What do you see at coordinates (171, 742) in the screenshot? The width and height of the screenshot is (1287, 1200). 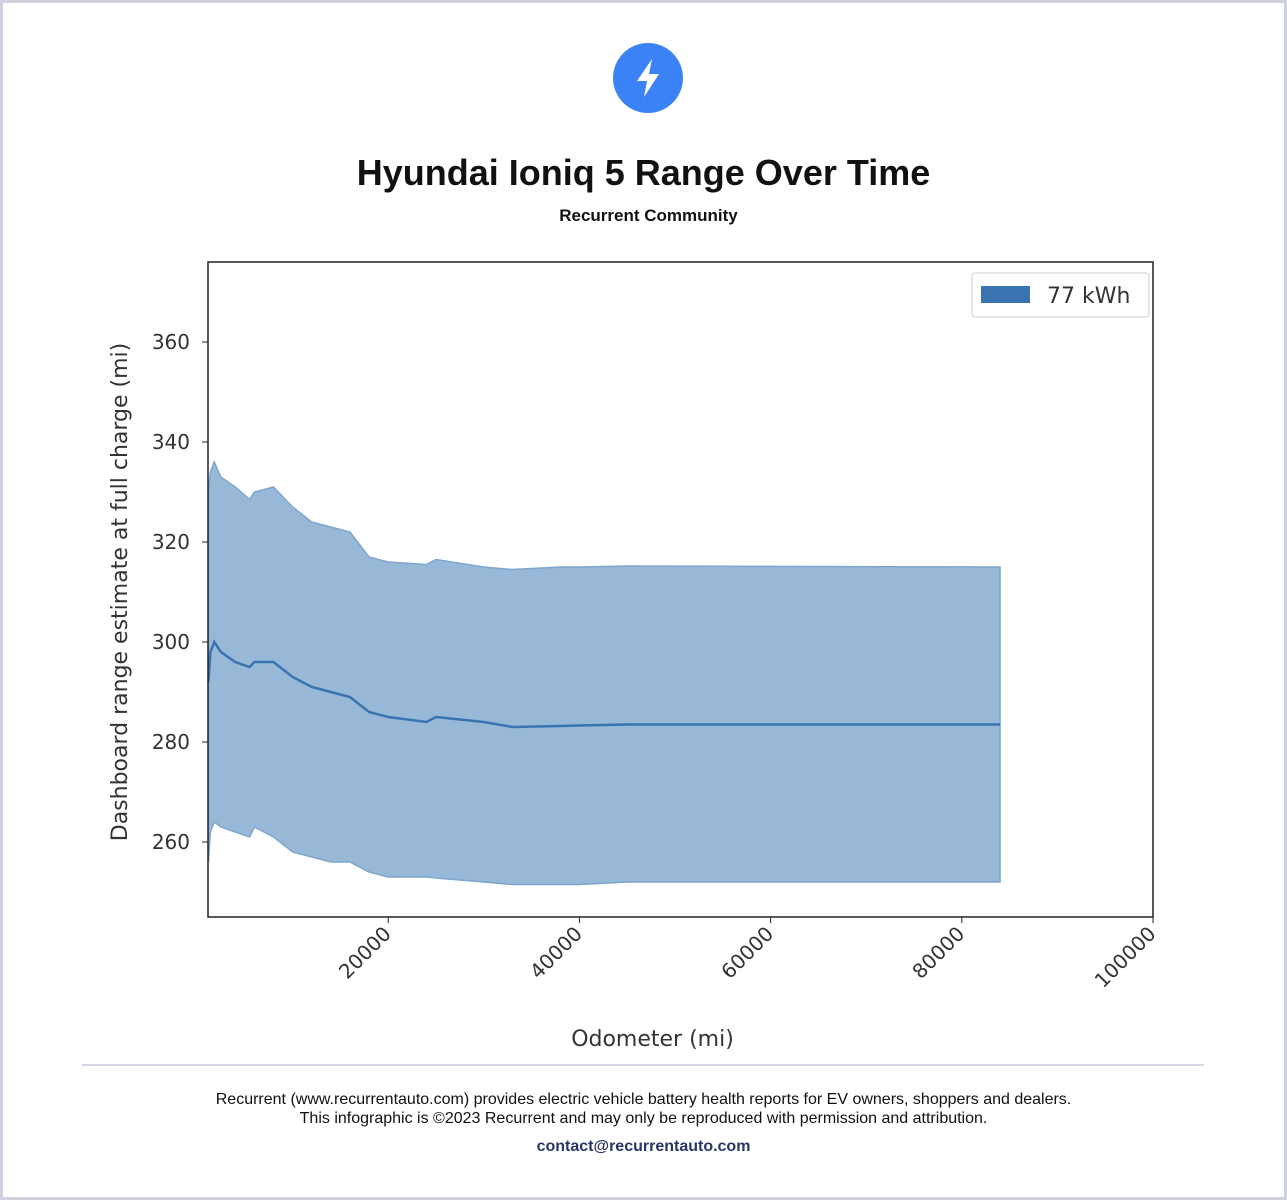 I see `y-tick-label: 280` at bounding box center [171, 742].